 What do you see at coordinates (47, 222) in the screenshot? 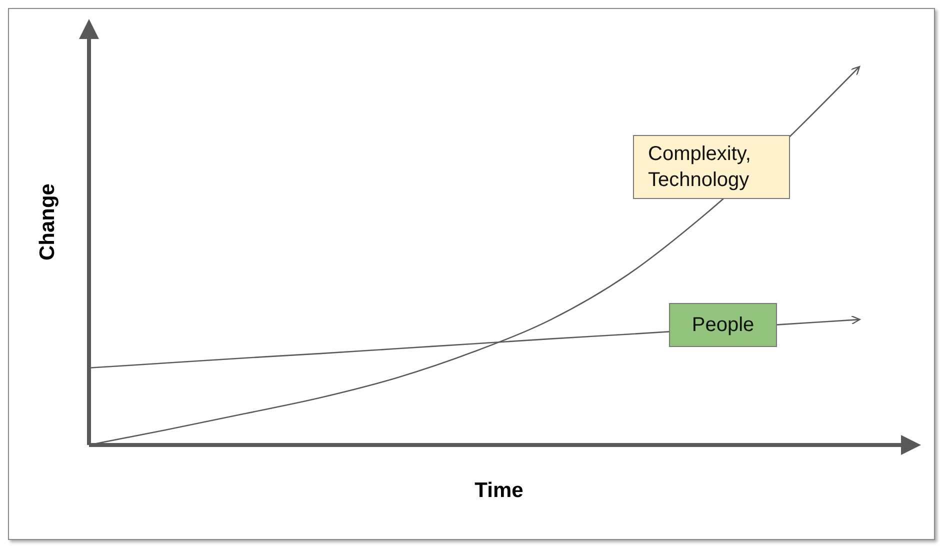
I see `y-axis-title: Change` at bounding box center [47, 222].